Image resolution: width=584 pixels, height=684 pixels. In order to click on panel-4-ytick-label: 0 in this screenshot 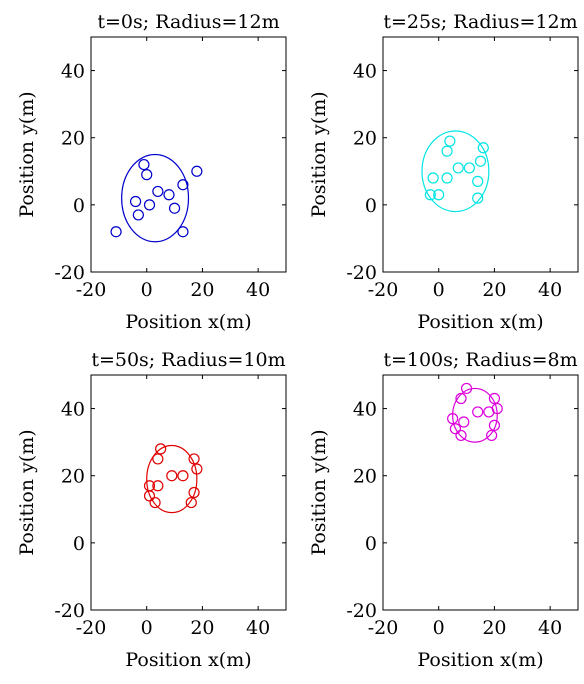, I will do `click(371, 544)`.